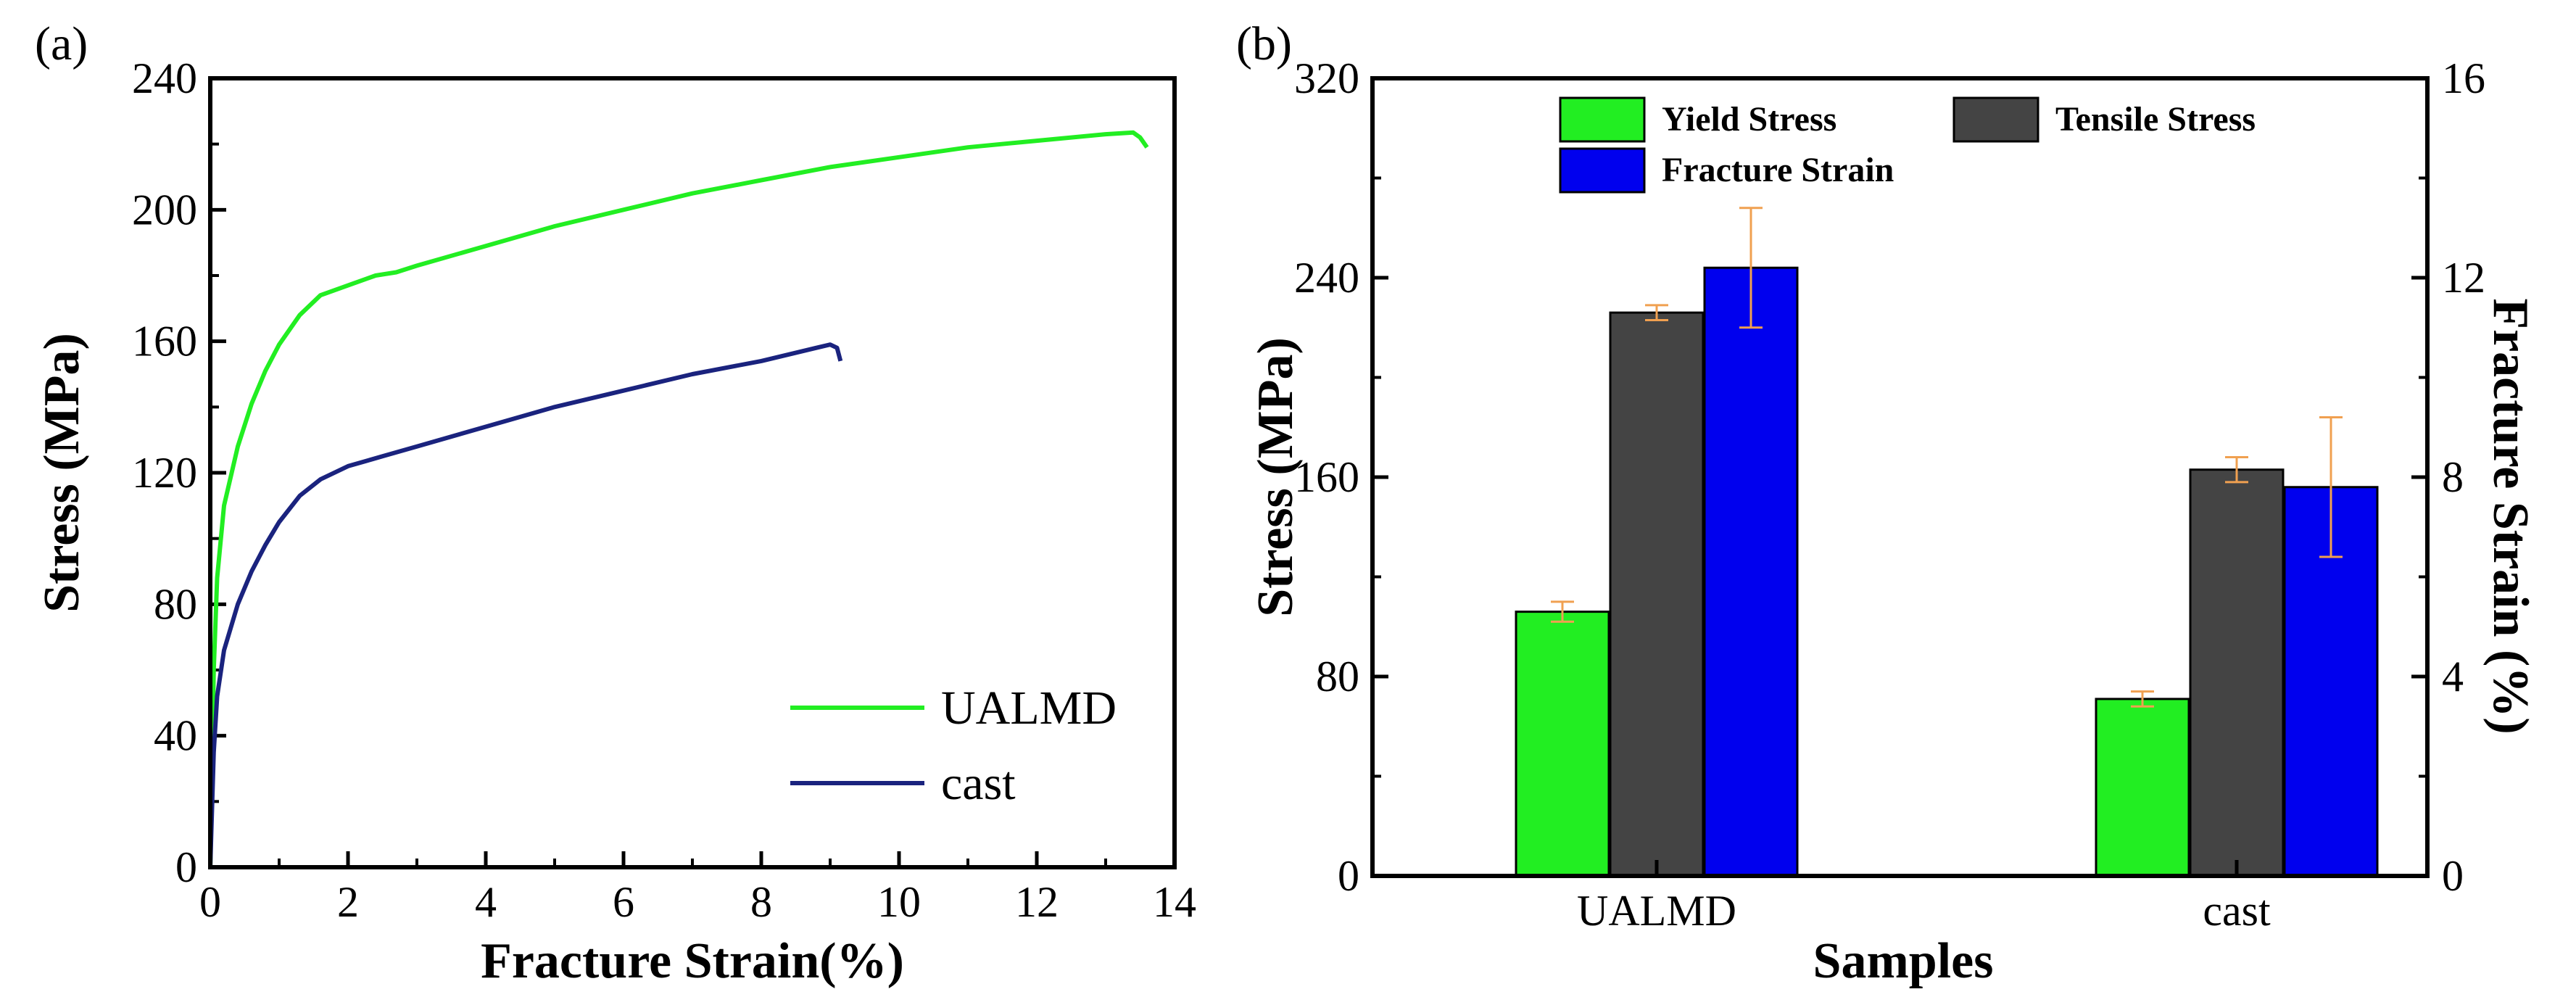 The image size is (2576, 1005). Describe the element at coordinates (62, 473) in the screenshot. I see `panel-a-y-axis-title: Stress (MPa)` at that location.